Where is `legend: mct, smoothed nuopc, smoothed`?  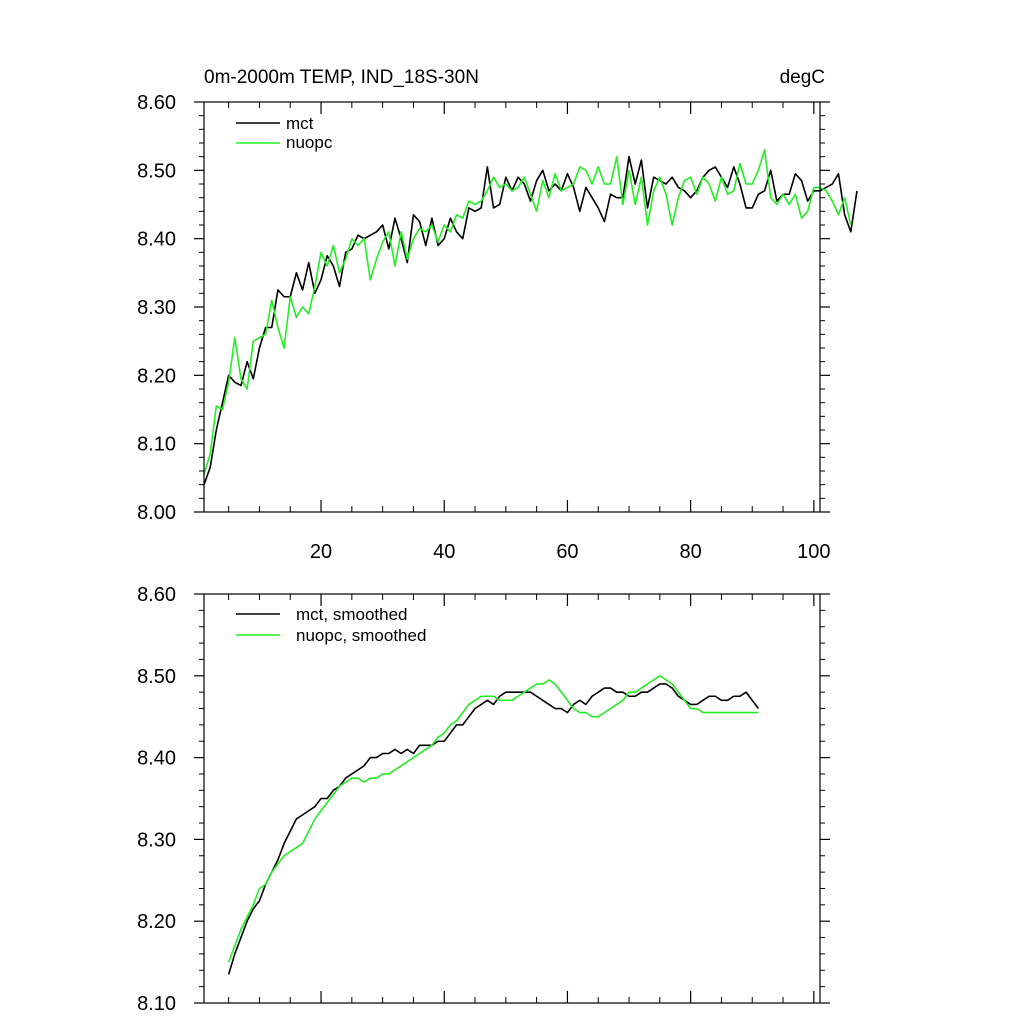 legend: mct, smoothed nuopc, smoothed is located at coordinates (331, 625).